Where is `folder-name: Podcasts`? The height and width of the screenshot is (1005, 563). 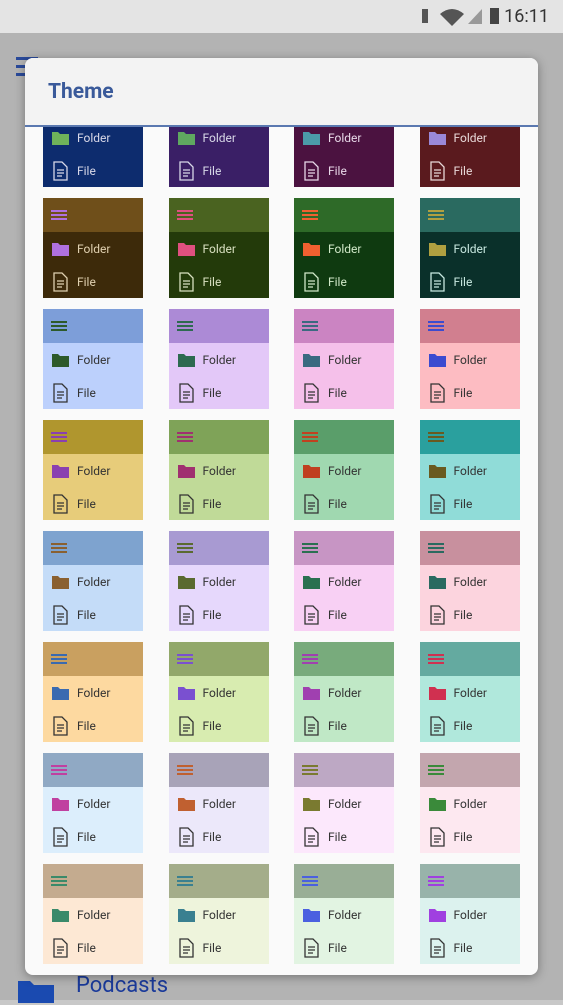
folder-name: Podcasts is located at coordinates (122, 985).